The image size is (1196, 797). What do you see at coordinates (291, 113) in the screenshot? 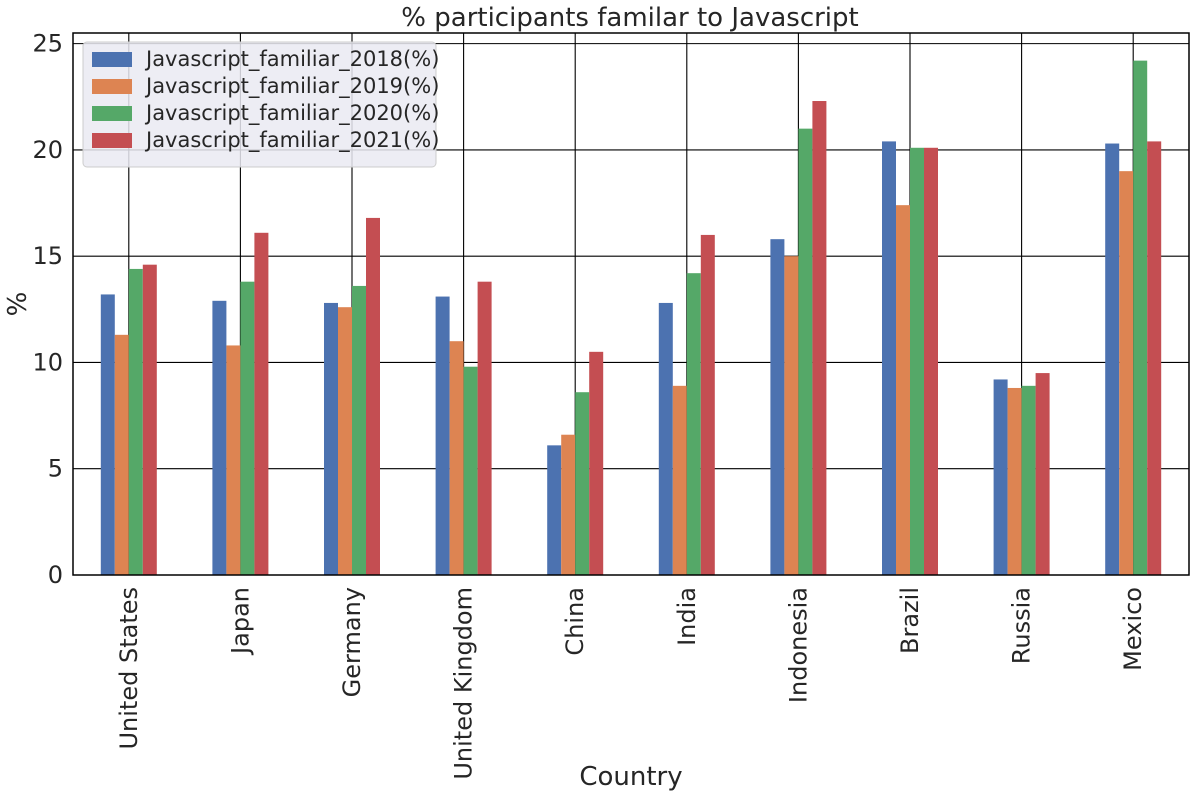
I see `legend-label: Javascript_familiar_2020(%)` at bounding box center [291, 113].